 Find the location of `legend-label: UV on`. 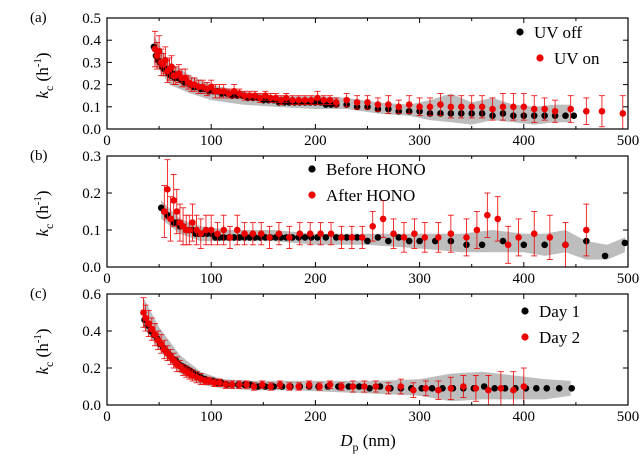

legend-label: UV on is located at coordinates (577, 58).